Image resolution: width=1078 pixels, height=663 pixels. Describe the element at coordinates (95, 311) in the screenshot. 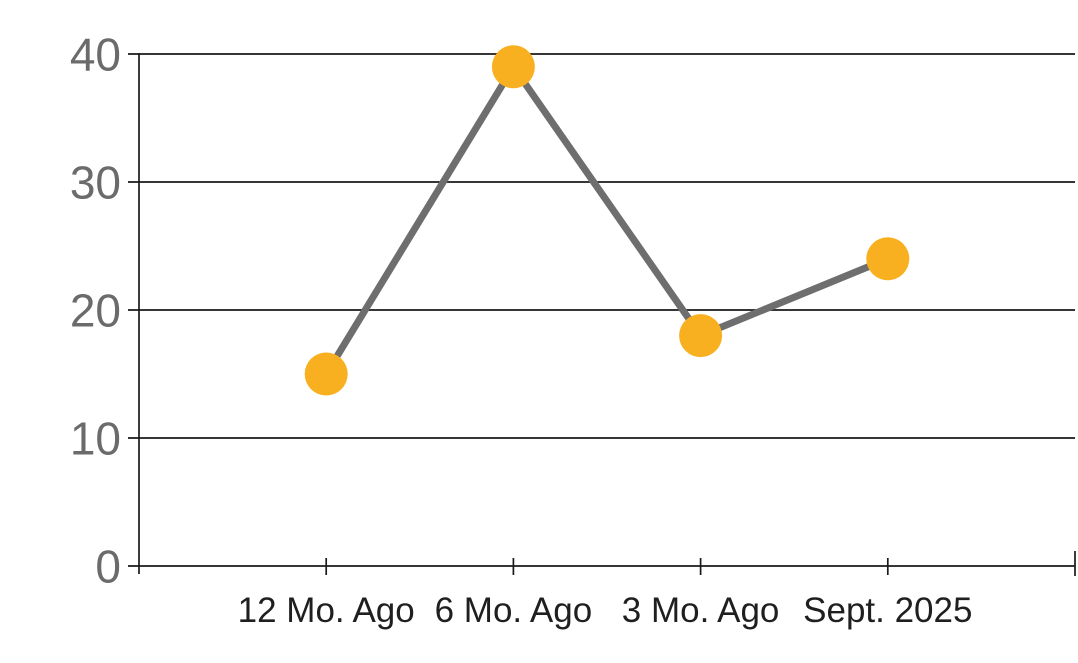

I see `y-tick-label: 20` at that location.